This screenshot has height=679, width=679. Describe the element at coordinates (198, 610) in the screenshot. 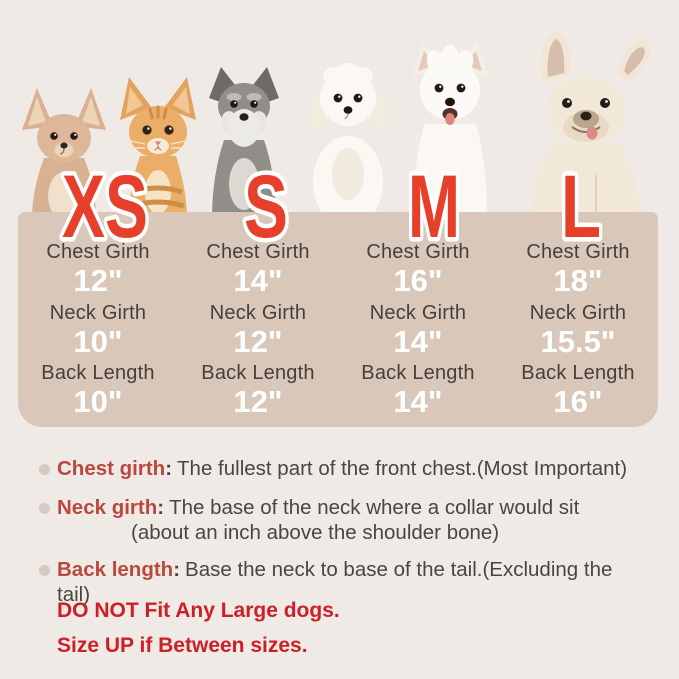

I see `warning-no-large-dogs: DO NOT Fit Any Large dogs.` at that location.